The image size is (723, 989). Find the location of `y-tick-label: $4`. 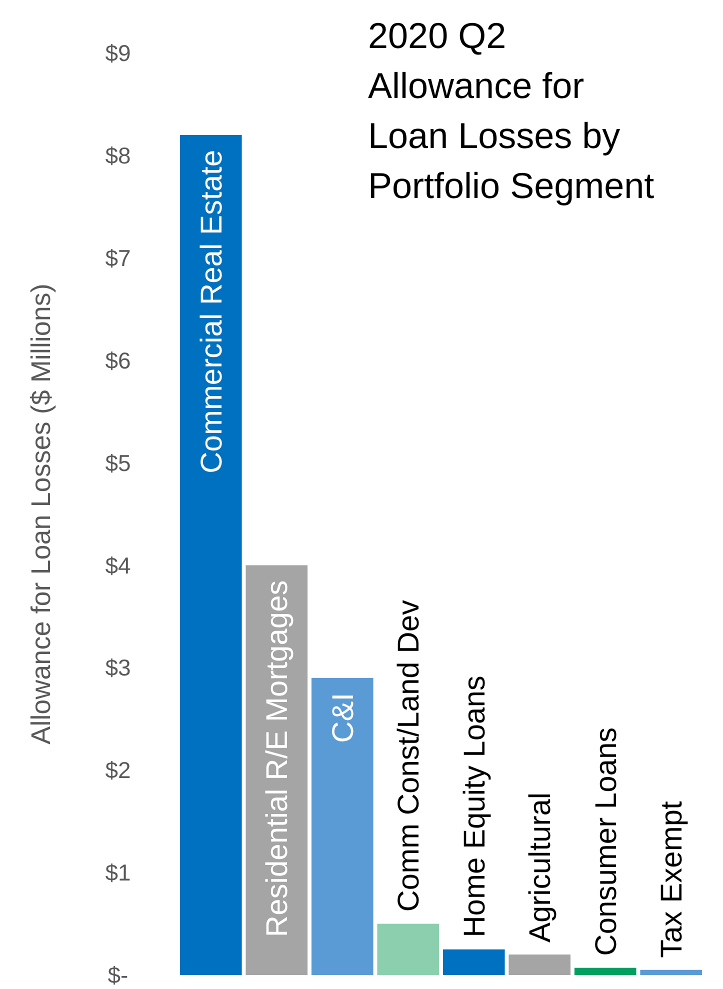

y-tick-label: $4 is located at coordinates (118, 565).